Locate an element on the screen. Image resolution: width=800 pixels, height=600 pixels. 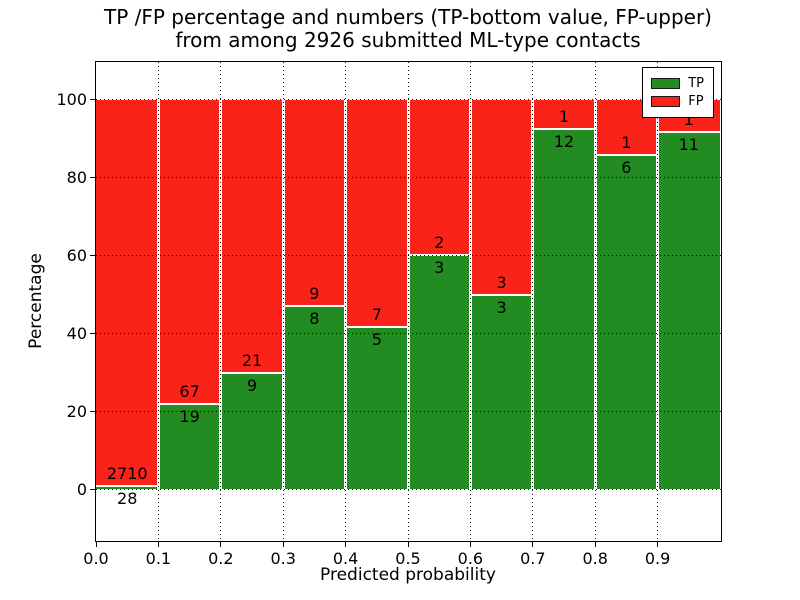
tp-legend-swatch-icon is located at coordinates (666, 83).